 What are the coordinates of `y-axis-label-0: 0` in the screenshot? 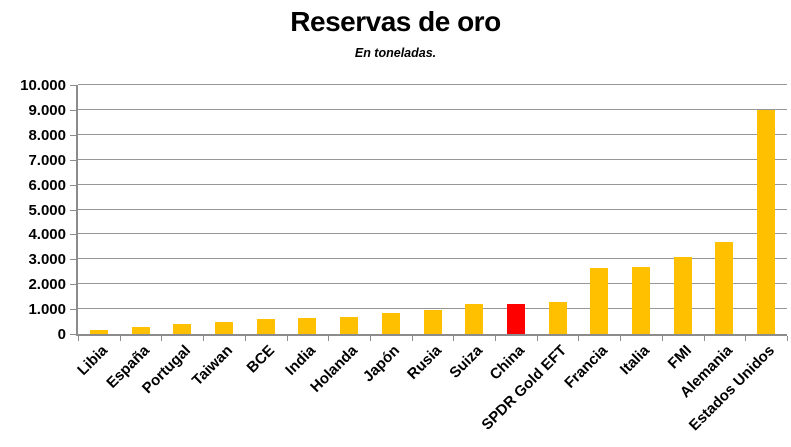 It's located at (61, 334).